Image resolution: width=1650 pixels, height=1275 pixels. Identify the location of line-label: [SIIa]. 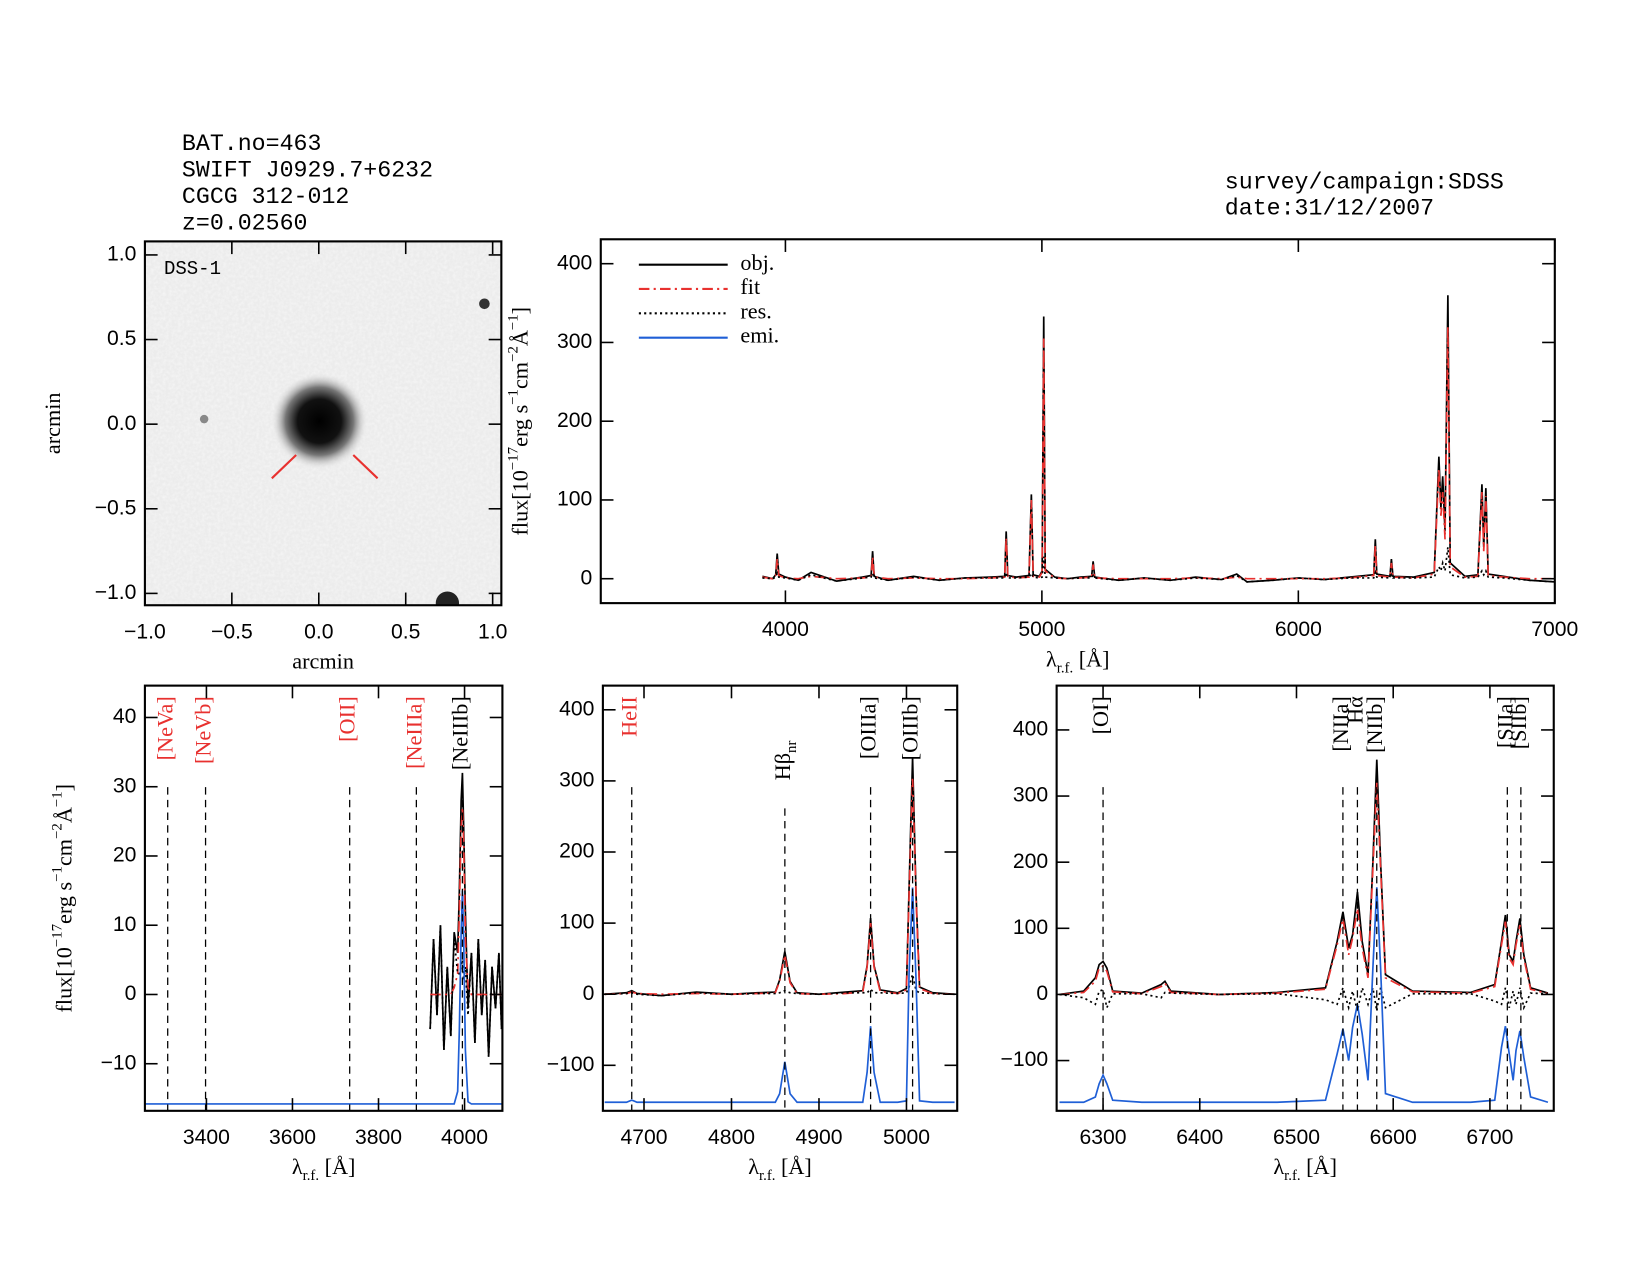
(1504, 722).